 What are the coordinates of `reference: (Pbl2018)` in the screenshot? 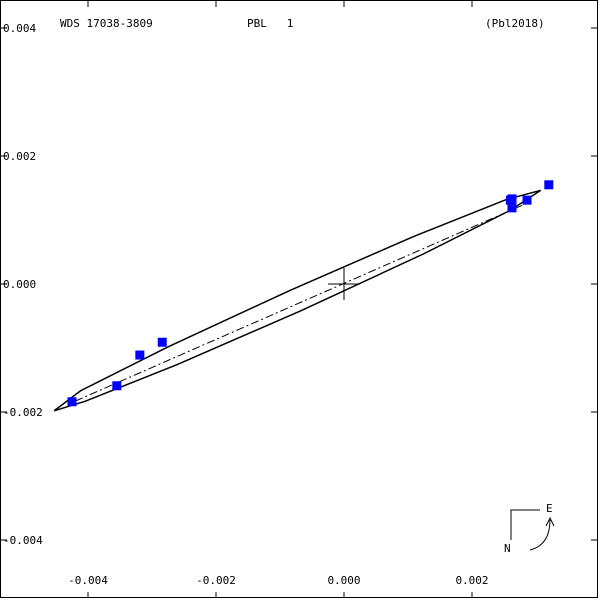 It's located at (515, 23).